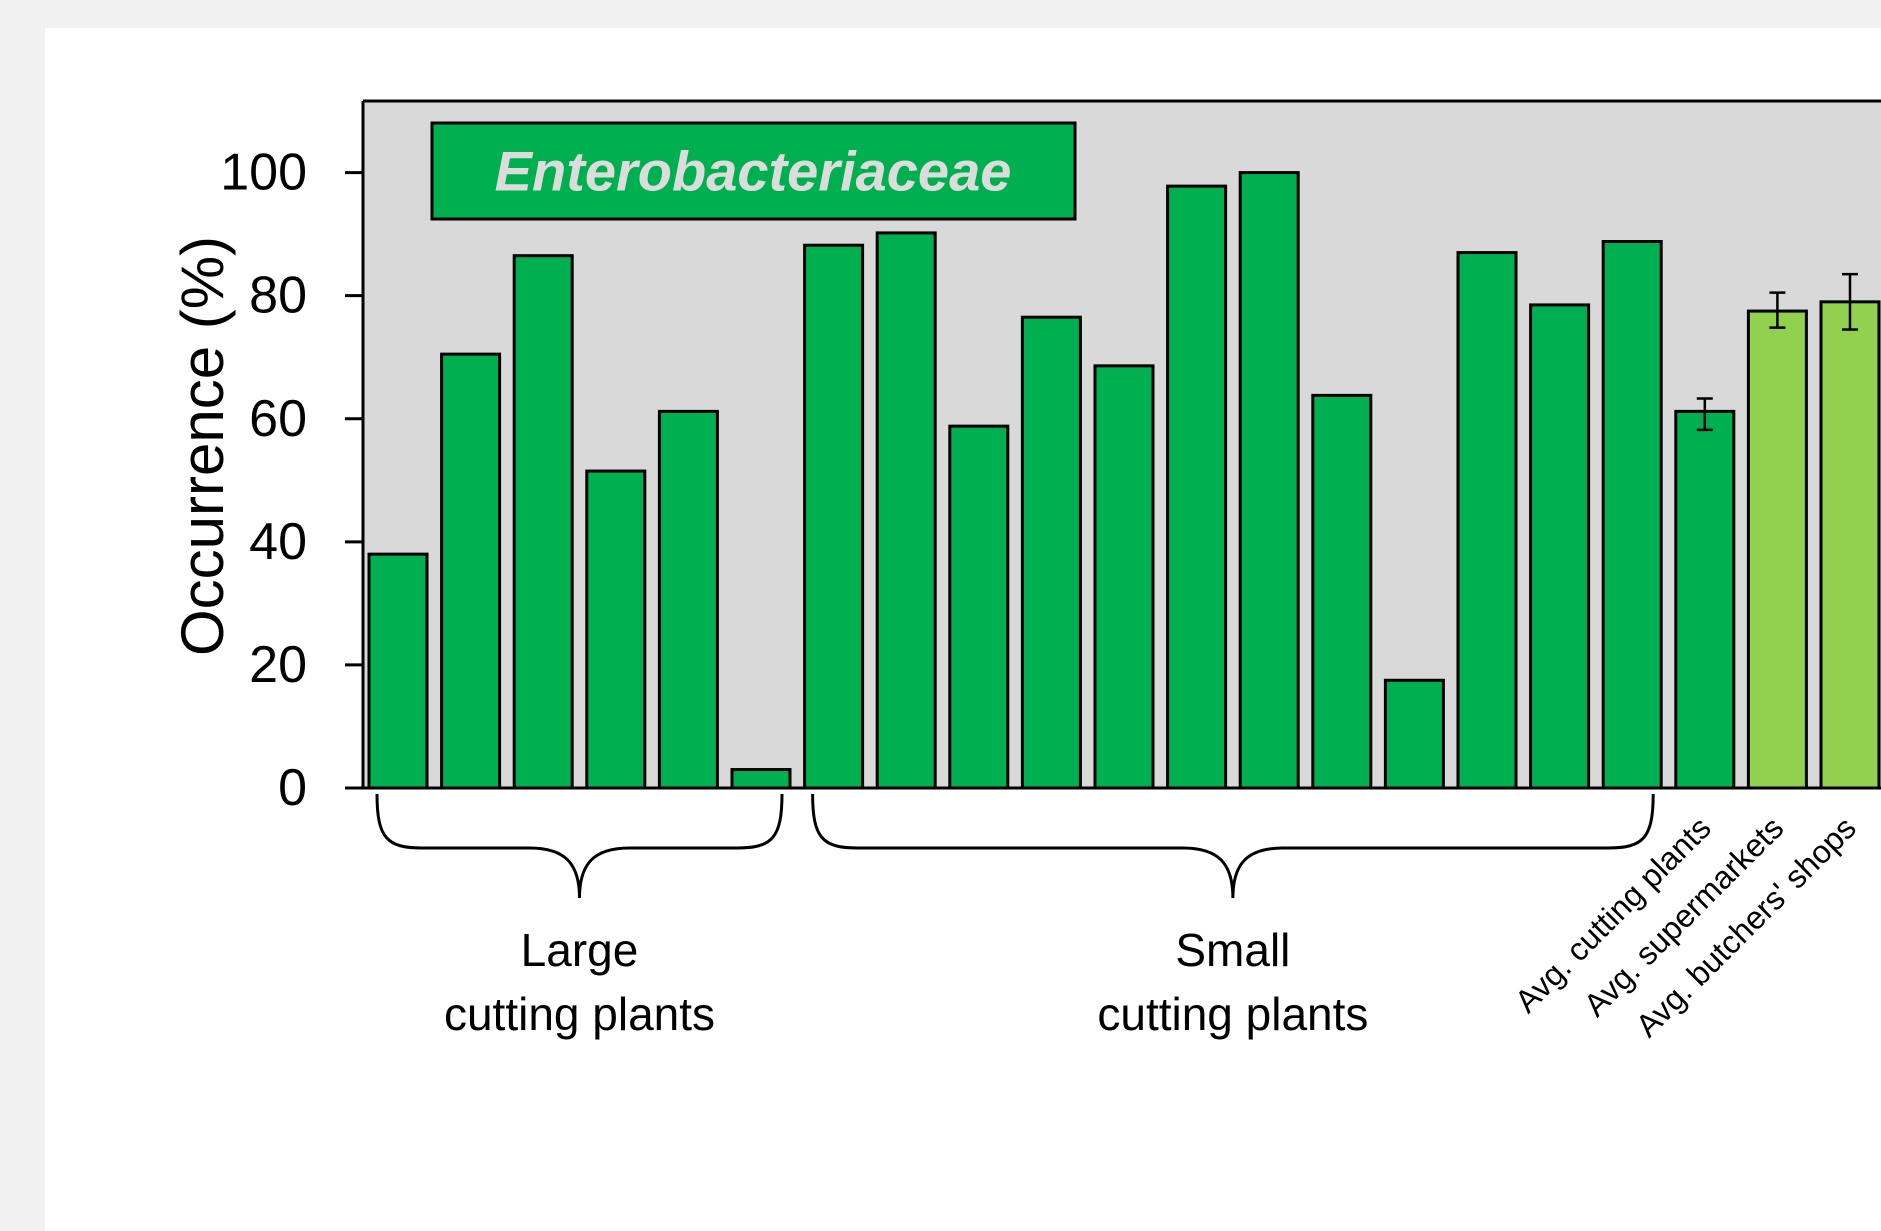  What do you see at coordinates (278, 665) in the screenshot?
I see `y-tick-label-20: 20` at bounding box center [278, 665].